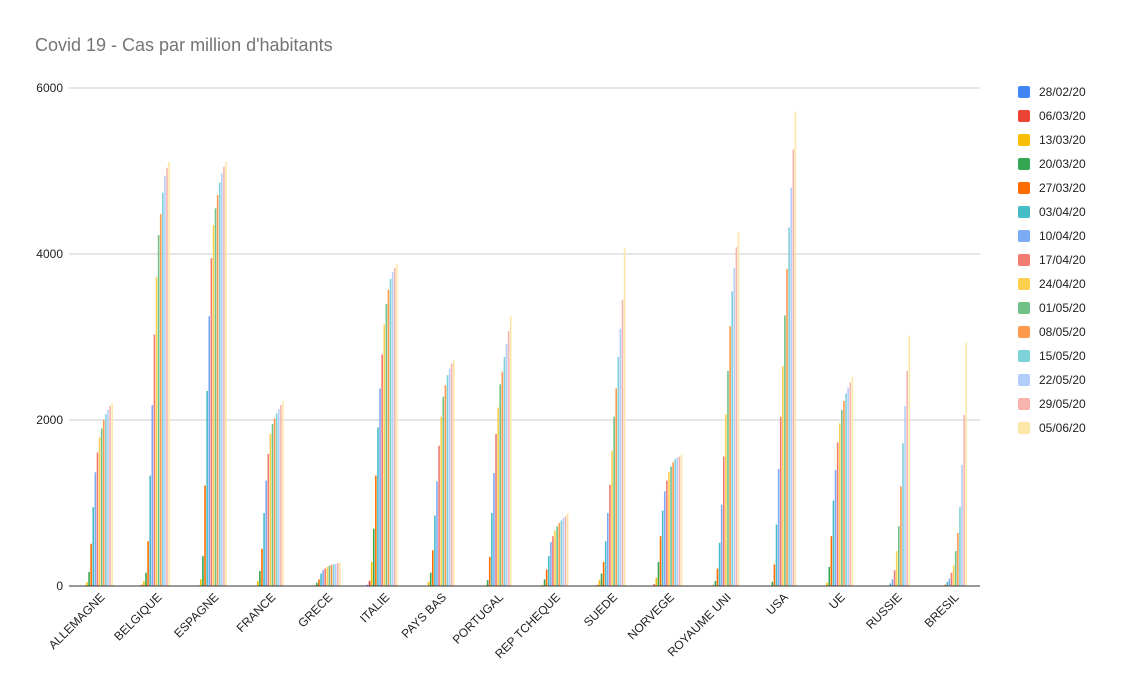  Describe the element at coordinates (77, 621) in the screenshot. I see `x-tick-label: ALLEMAGNE` at that location.